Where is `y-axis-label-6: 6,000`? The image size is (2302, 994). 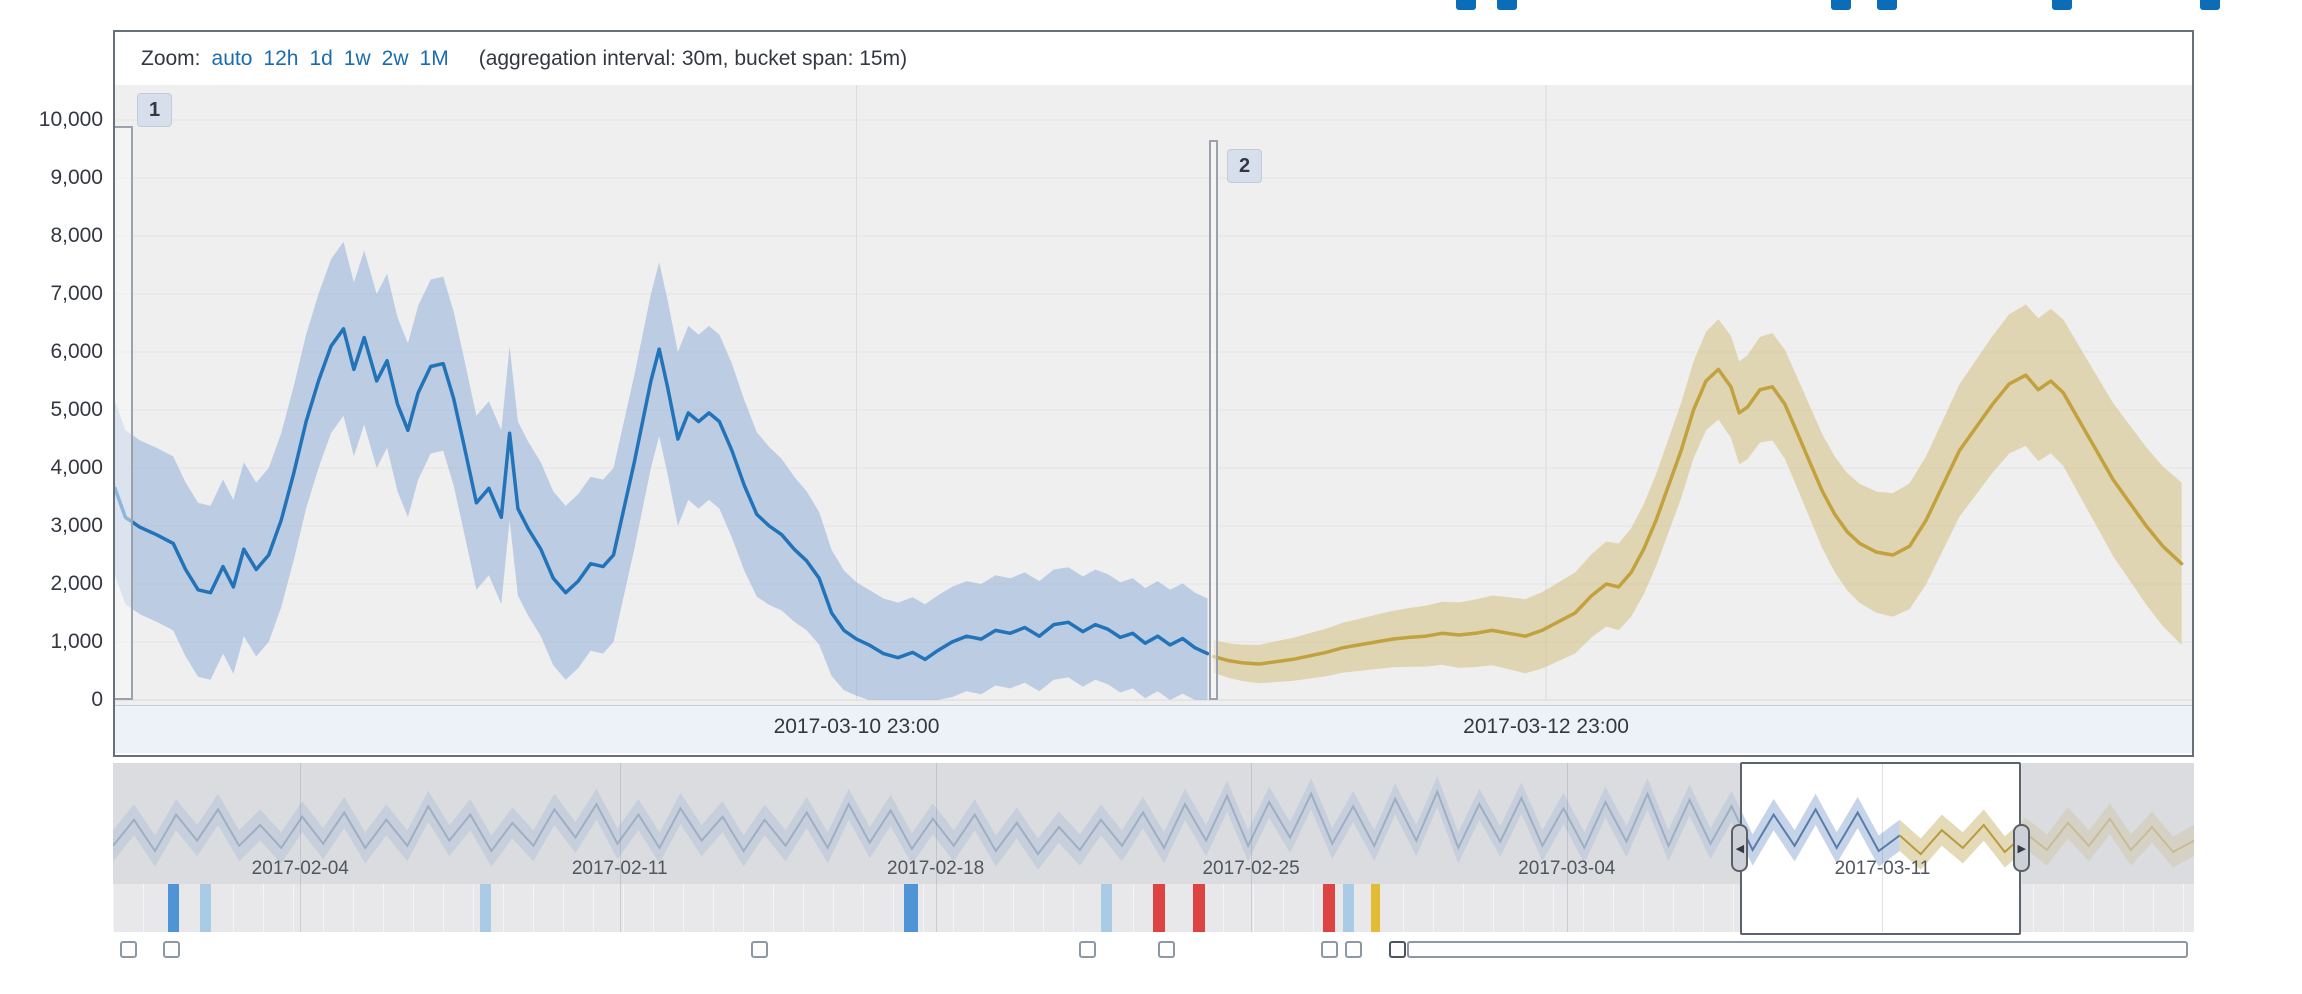
y-axis-label-6: 6,000 is located at coordinates (76, 351).